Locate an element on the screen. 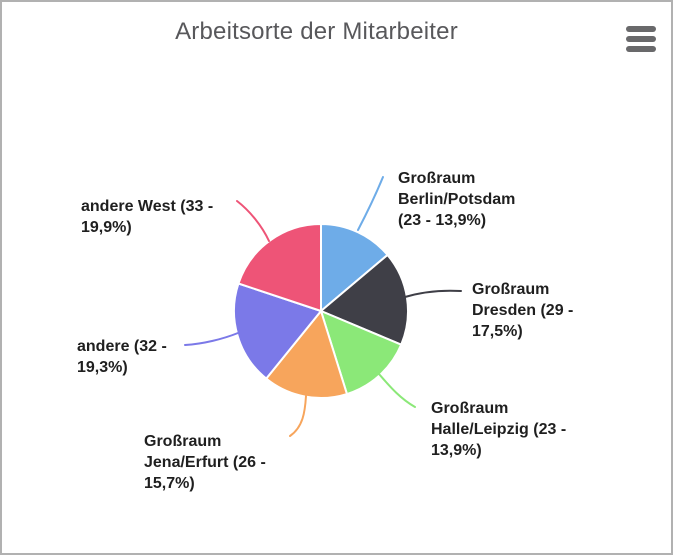 Image resolution: width=673 pixels, height=557 pixels. leader-line-jena-erfurt is located at coordinates (298, 416).